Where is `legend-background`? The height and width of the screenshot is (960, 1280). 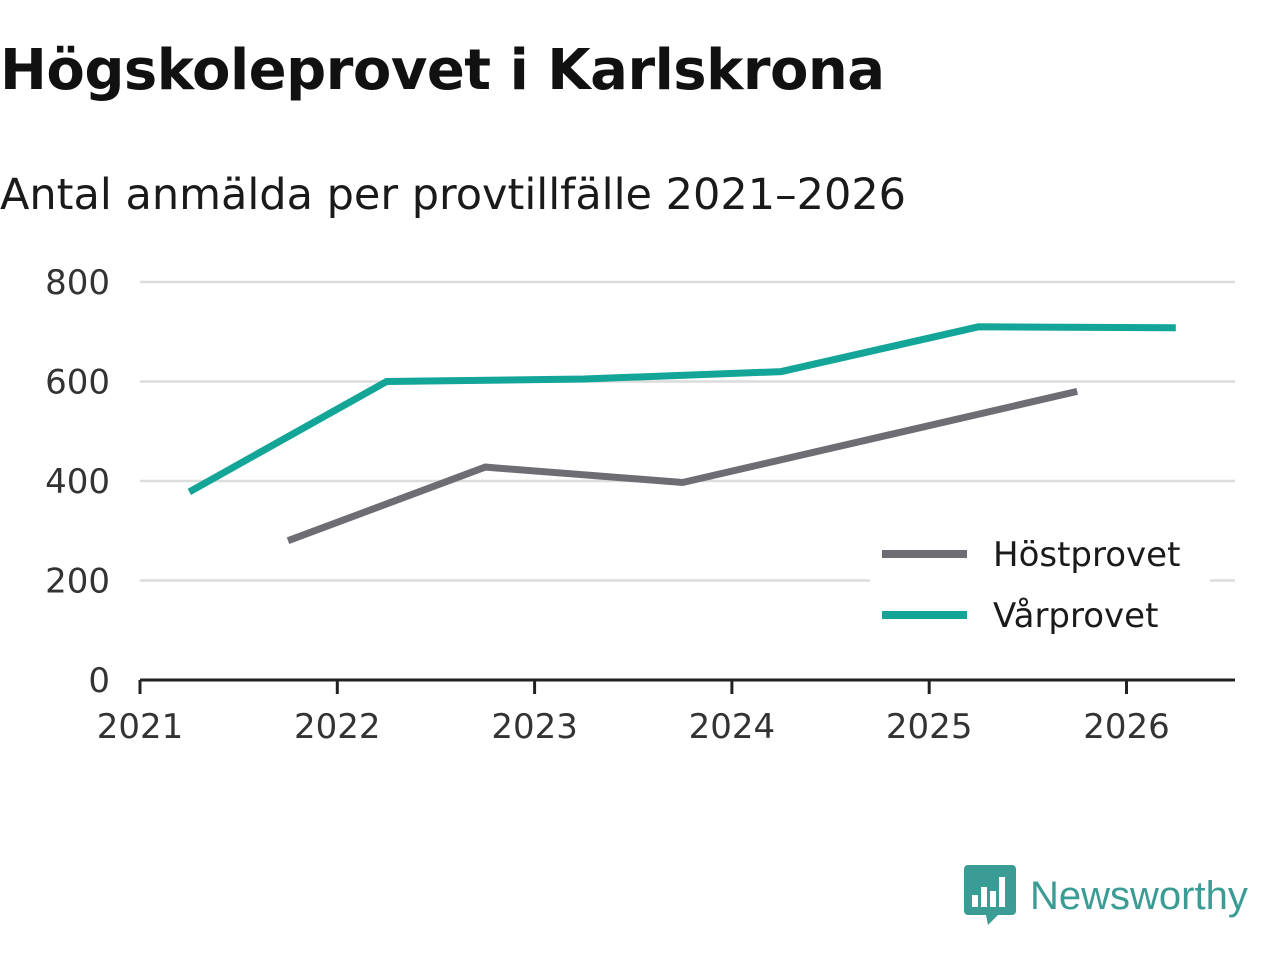
legend-background is located at coordinates (1040, 584).